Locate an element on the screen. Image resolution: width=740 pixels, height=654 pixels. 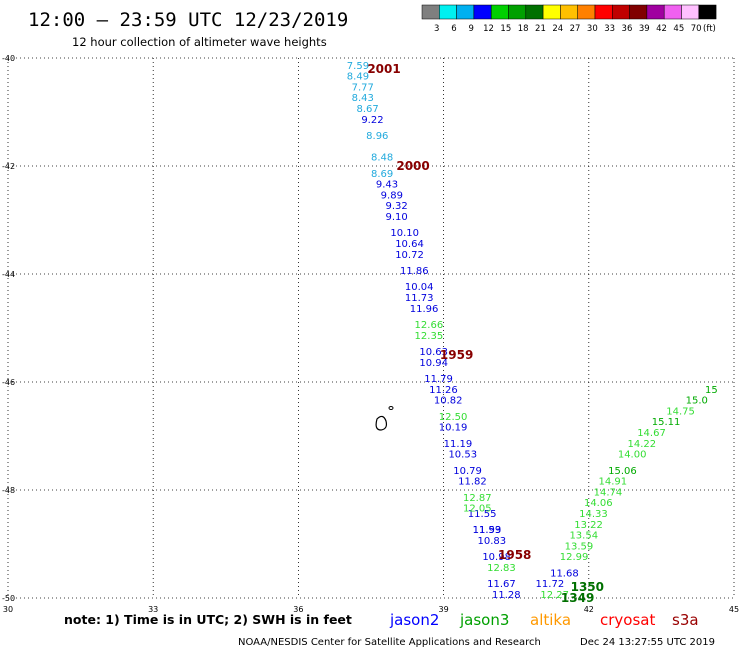
colorbar-label: 6 is located at coordinates (453, 29).